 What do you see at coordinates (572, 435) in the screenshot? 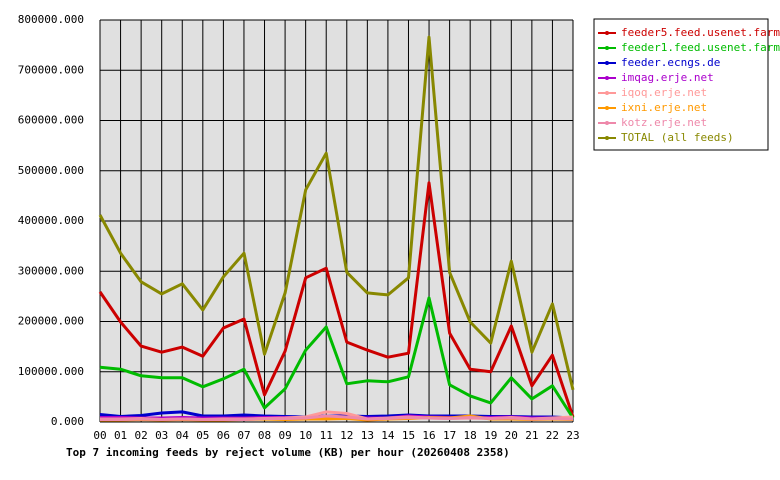
I see `x-tick-label: 23` at bounding box center [572, 435].